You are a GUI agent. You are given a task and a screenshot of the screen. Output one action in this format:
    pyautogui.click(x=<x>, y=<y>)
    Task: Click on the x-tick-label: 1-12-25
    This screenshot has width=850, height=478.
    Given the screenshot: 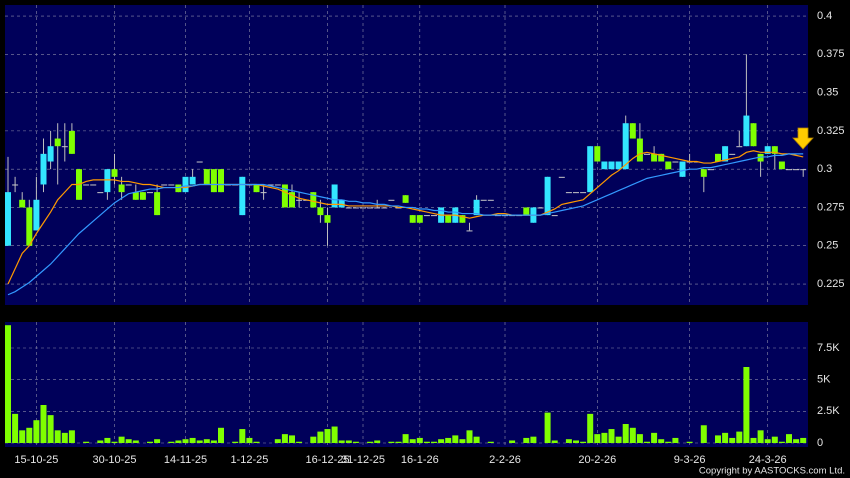 What is the action you would take?
    pyautogui.click(x=249, y=460)
    